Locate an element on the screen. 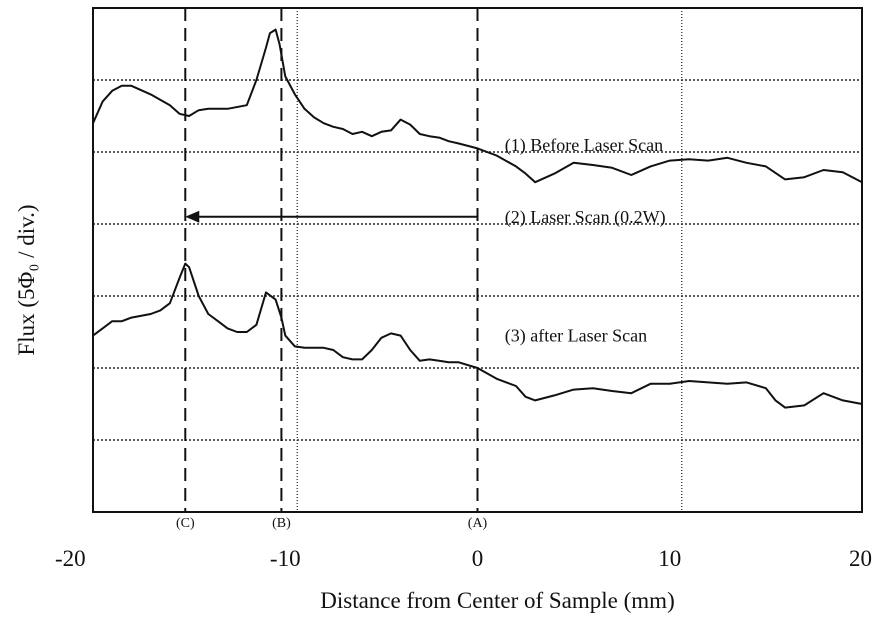  x-tick-labels: -20 -10 0 10 20 is located at coordinates (463, 558).